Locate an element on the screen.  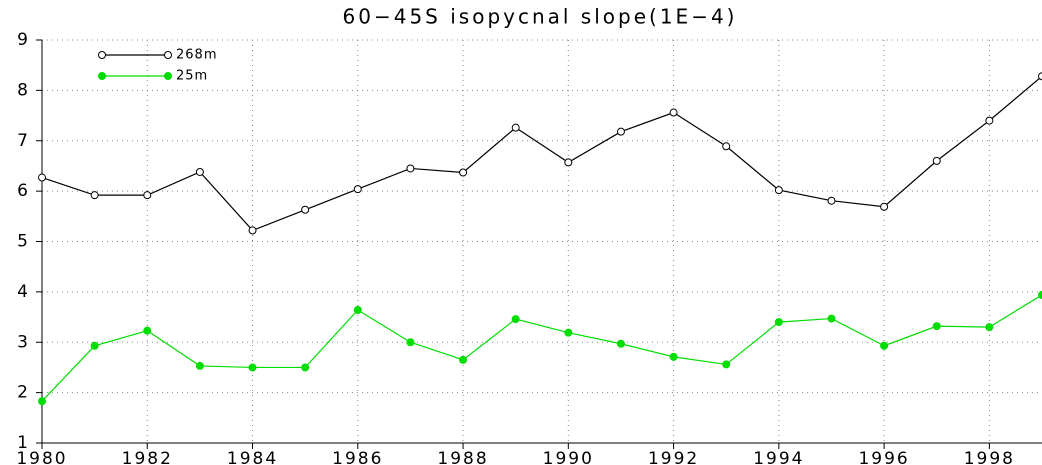
x-tick-label: 1986 is located at coordinates (357, 457).